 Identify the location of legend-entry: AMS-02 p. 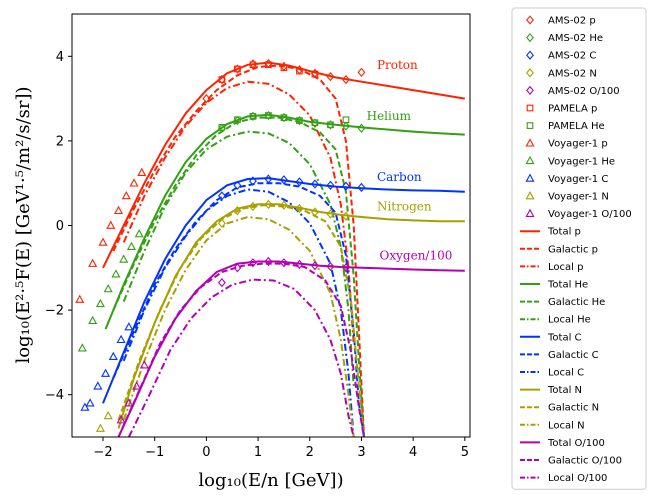
(561, 21).